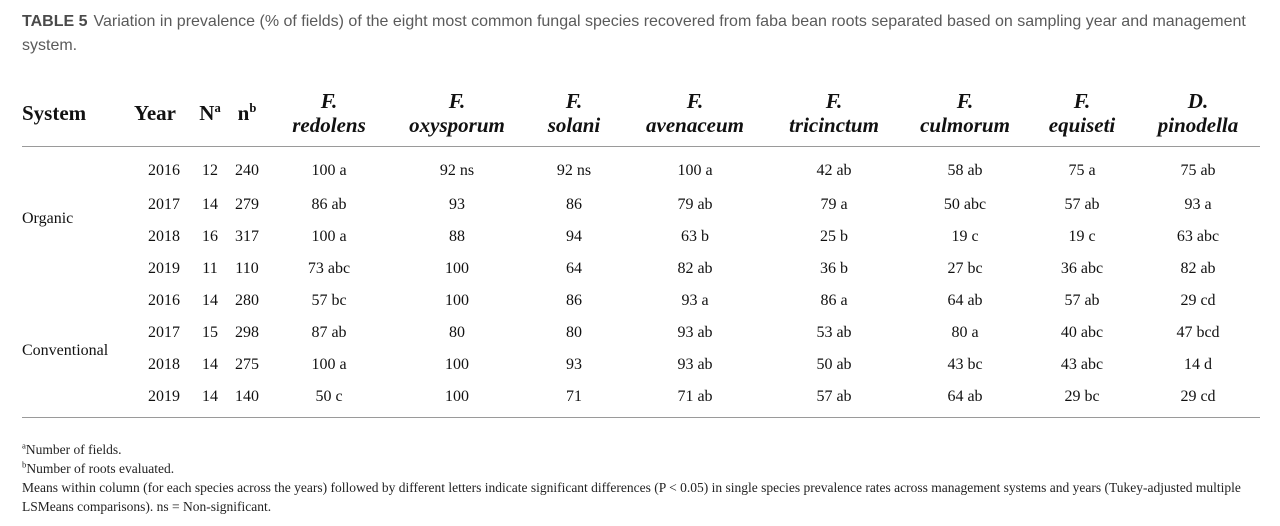 The image size is (1280, 526). I want to click on n-cell: 275, so click(247, 364).